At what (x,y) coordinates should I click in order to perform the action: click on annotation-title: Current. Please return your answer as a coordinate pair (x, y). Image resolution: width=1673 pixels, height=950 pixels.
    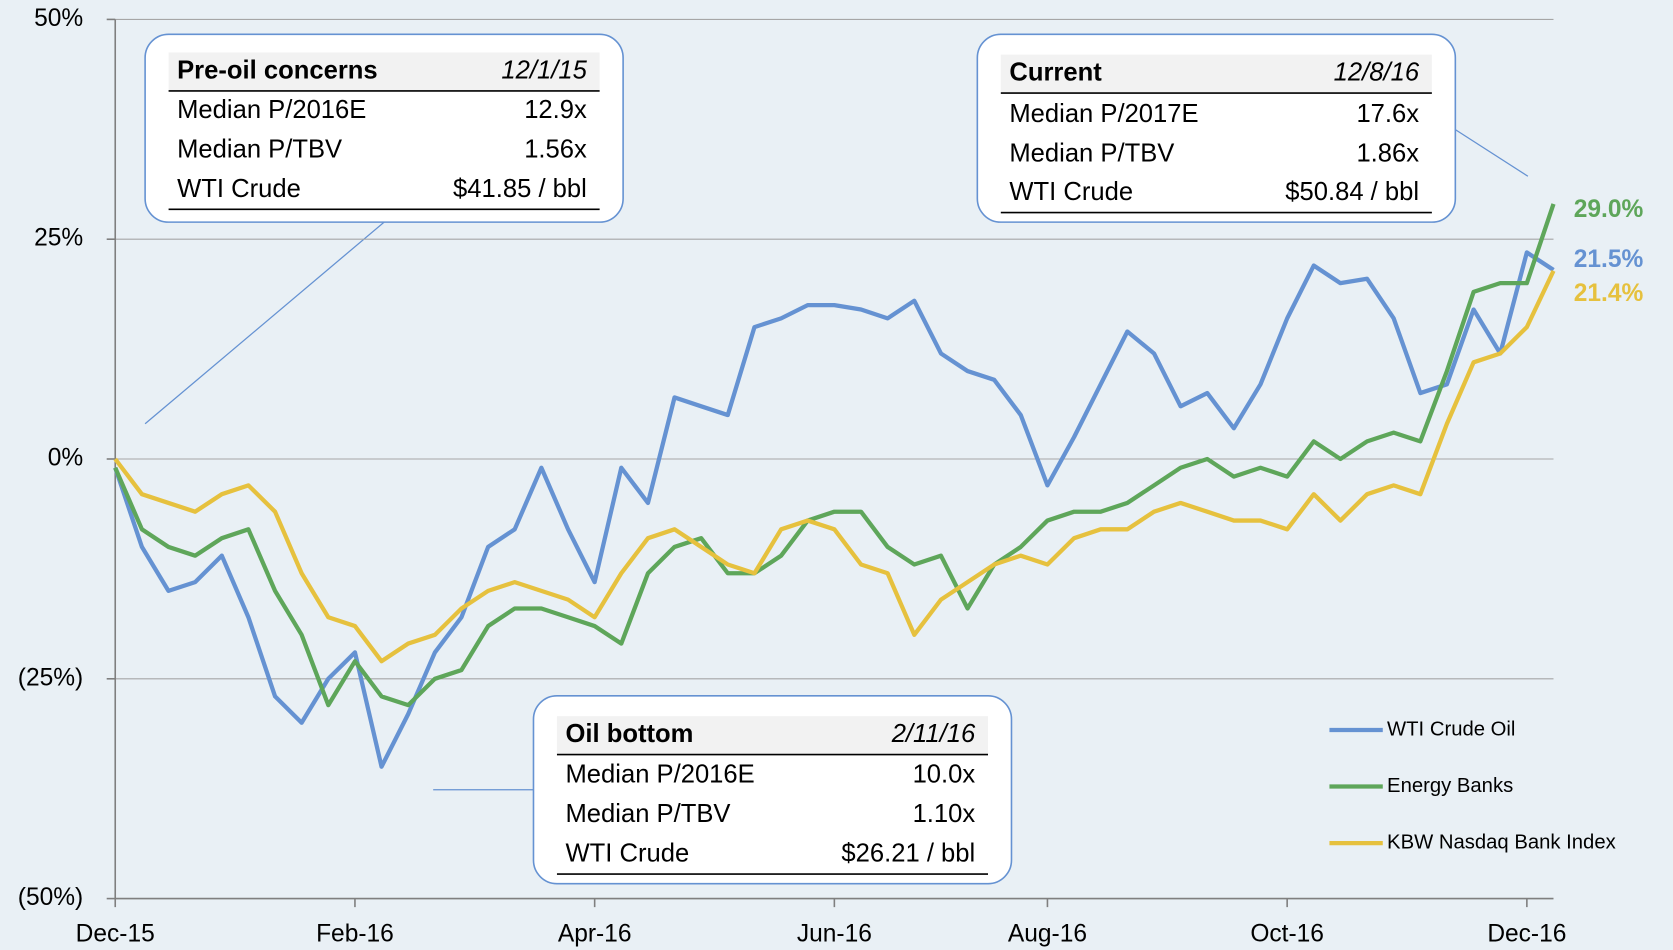
    Looking at the image, I should click on (1055, 73).